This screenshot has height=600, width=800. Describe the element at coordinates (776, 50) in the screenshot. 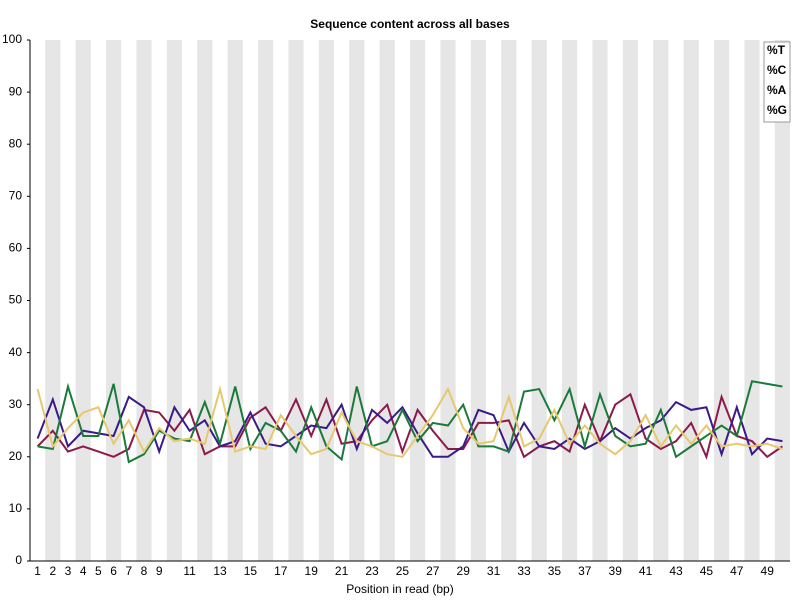

I see `legend-label: %T` at that location.